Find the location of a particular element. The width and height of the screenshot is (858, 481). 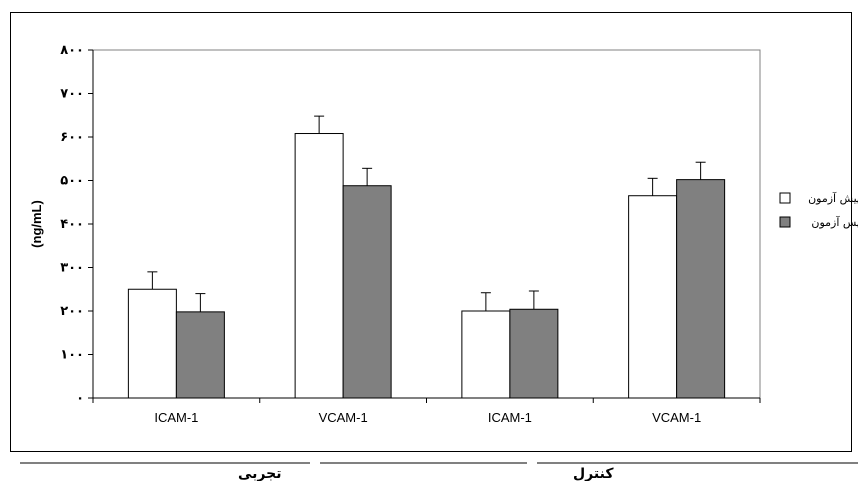

y-tick-label: ۶۰۰ is located at coordinates (72, 137).